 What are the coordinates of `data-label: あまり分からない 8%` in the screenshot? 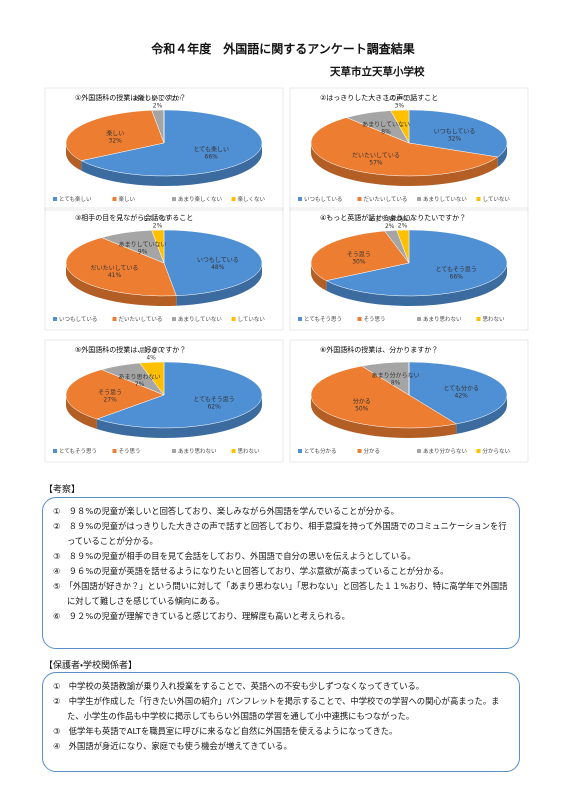 It's located at (396, 378).